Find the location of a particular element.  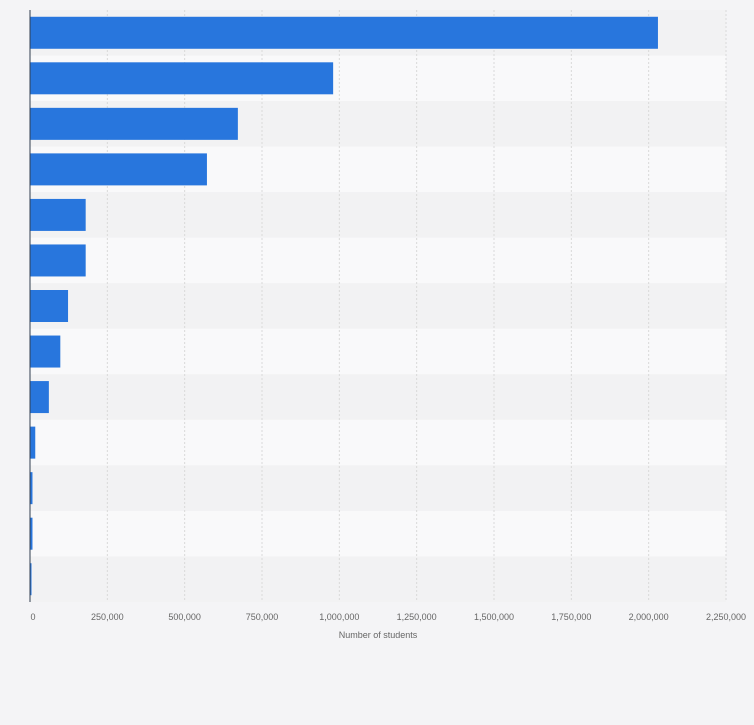

x-tick-label: 750,000 is located at coordinates (262, 617).